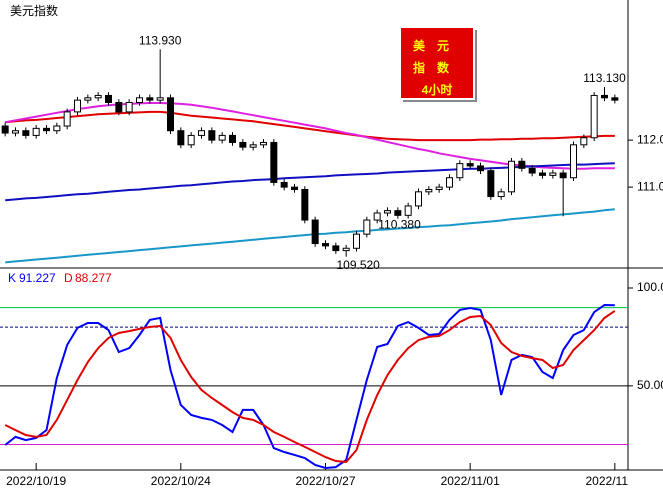  Describe the element at coordinates (650, 385) in the screenshot. I see `y-tick-label: 50.000` at that location.